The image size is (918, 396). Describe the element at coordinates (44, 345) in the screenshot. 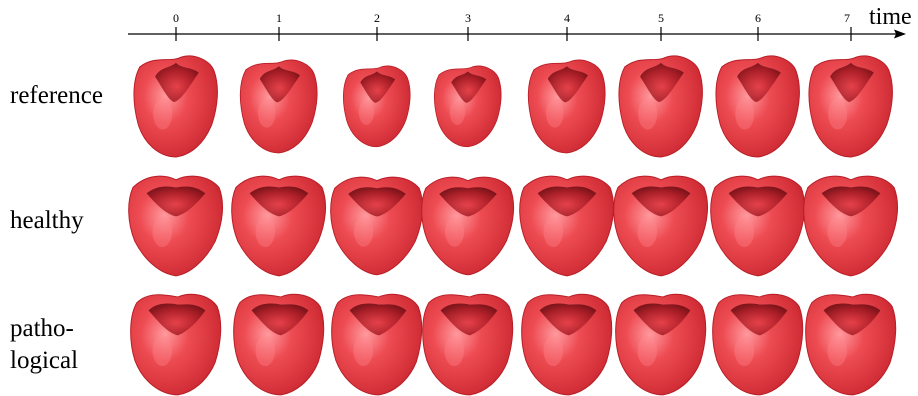

I see `row-label-pathological: patho- logical` at that location.